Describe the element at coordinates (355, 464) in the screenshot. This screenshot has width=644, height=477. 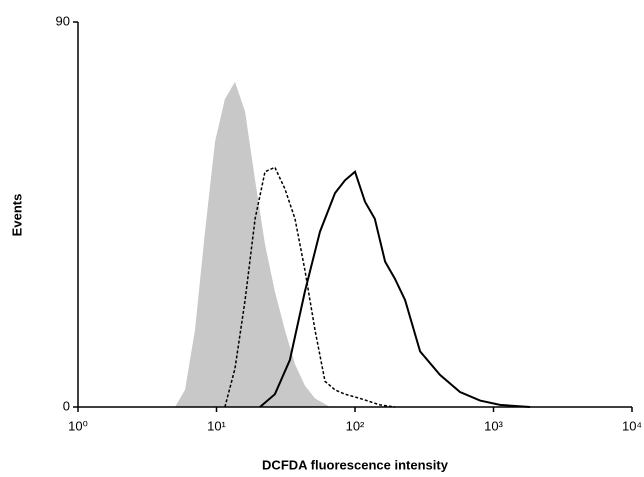
I see `x-axis-label: DCFDA fluorescence intensity` at that location.